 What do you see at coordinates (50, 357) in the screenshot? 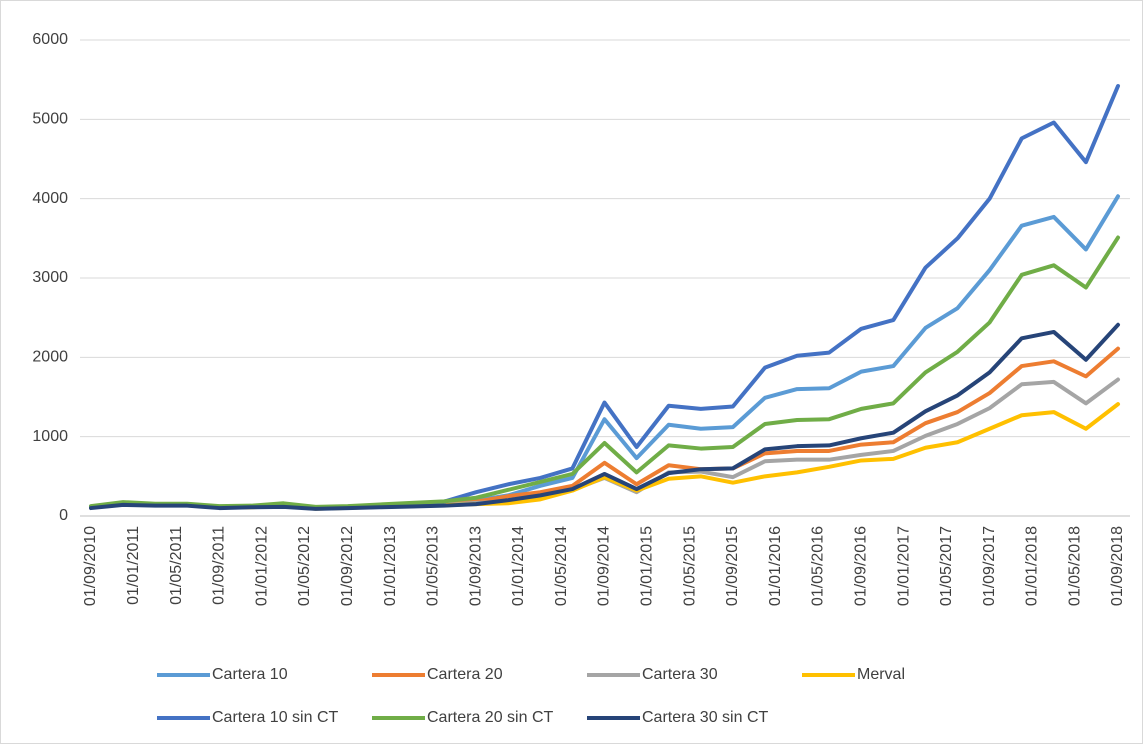
I see `y-tick-label: 2000` at bounding box center [50, 357].